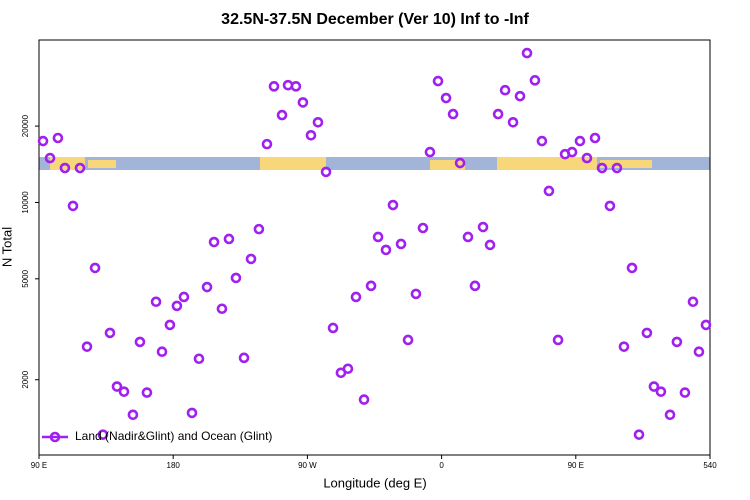 This screenshot has height=500, width=750. I want to click on x-tick-label: 180, so click(174, 465).